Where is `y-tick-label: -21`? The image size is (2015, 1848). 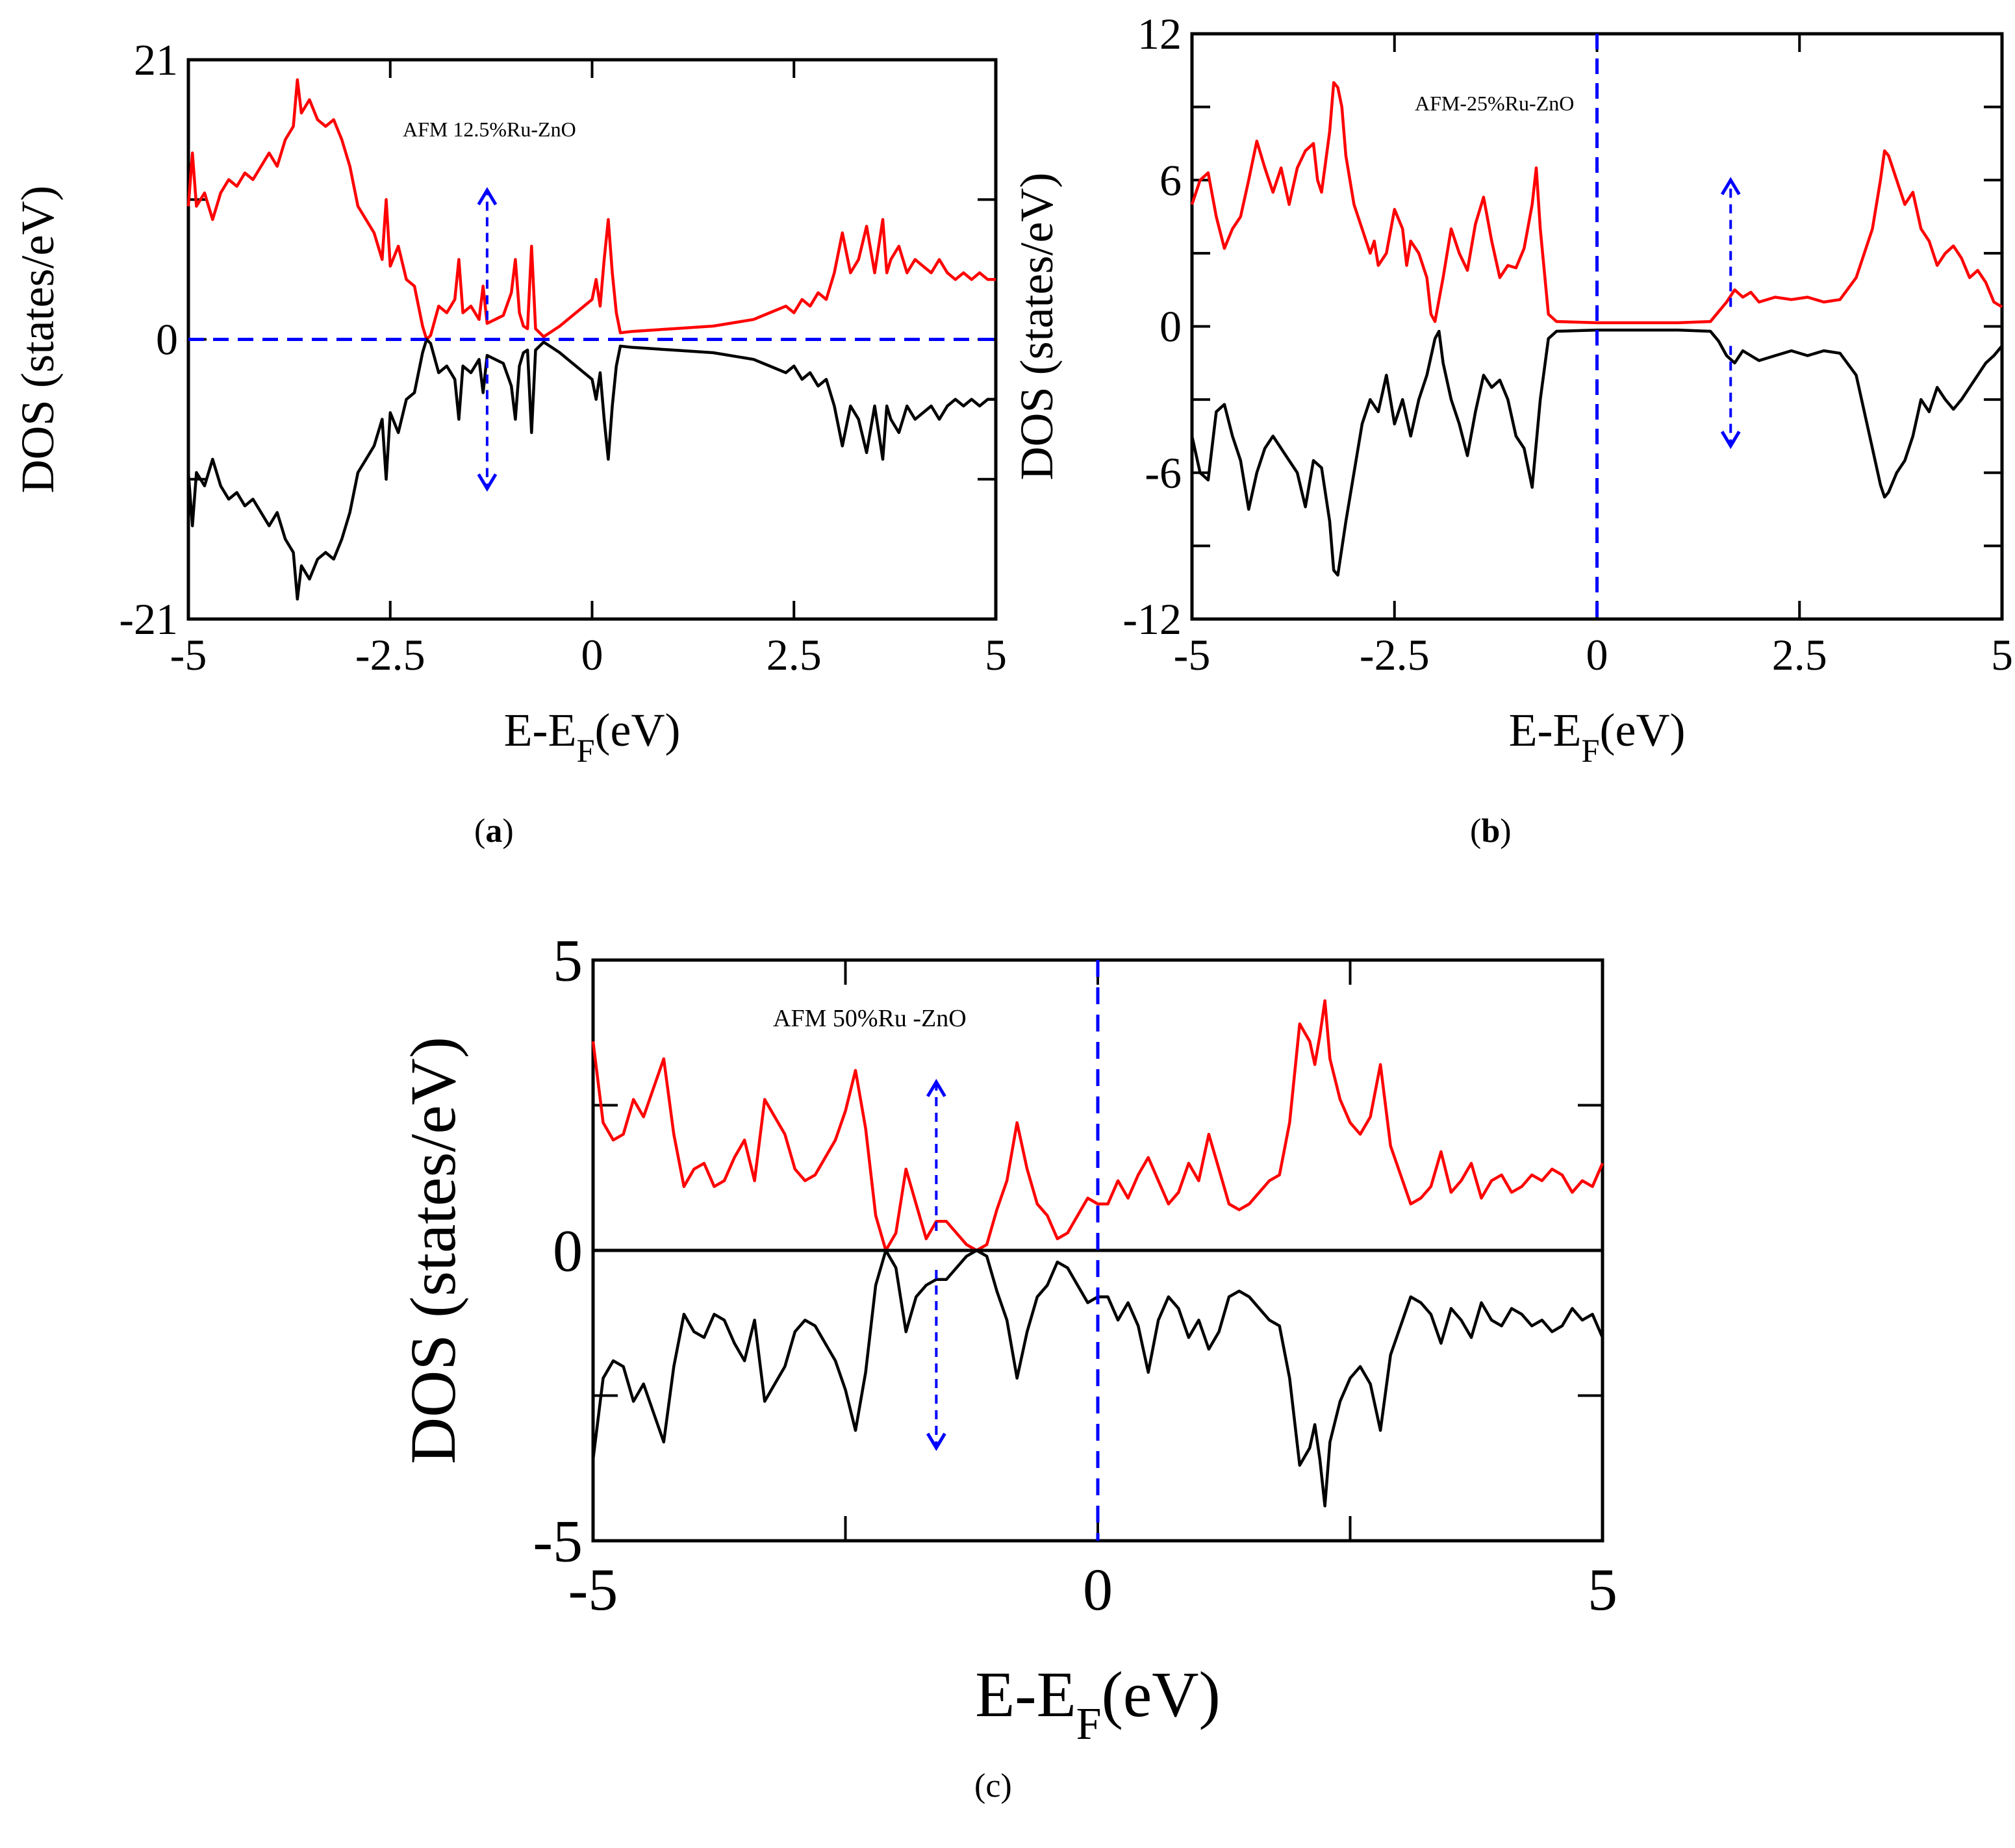
y-tick-label: -21 is located at coordinates (148, 619).